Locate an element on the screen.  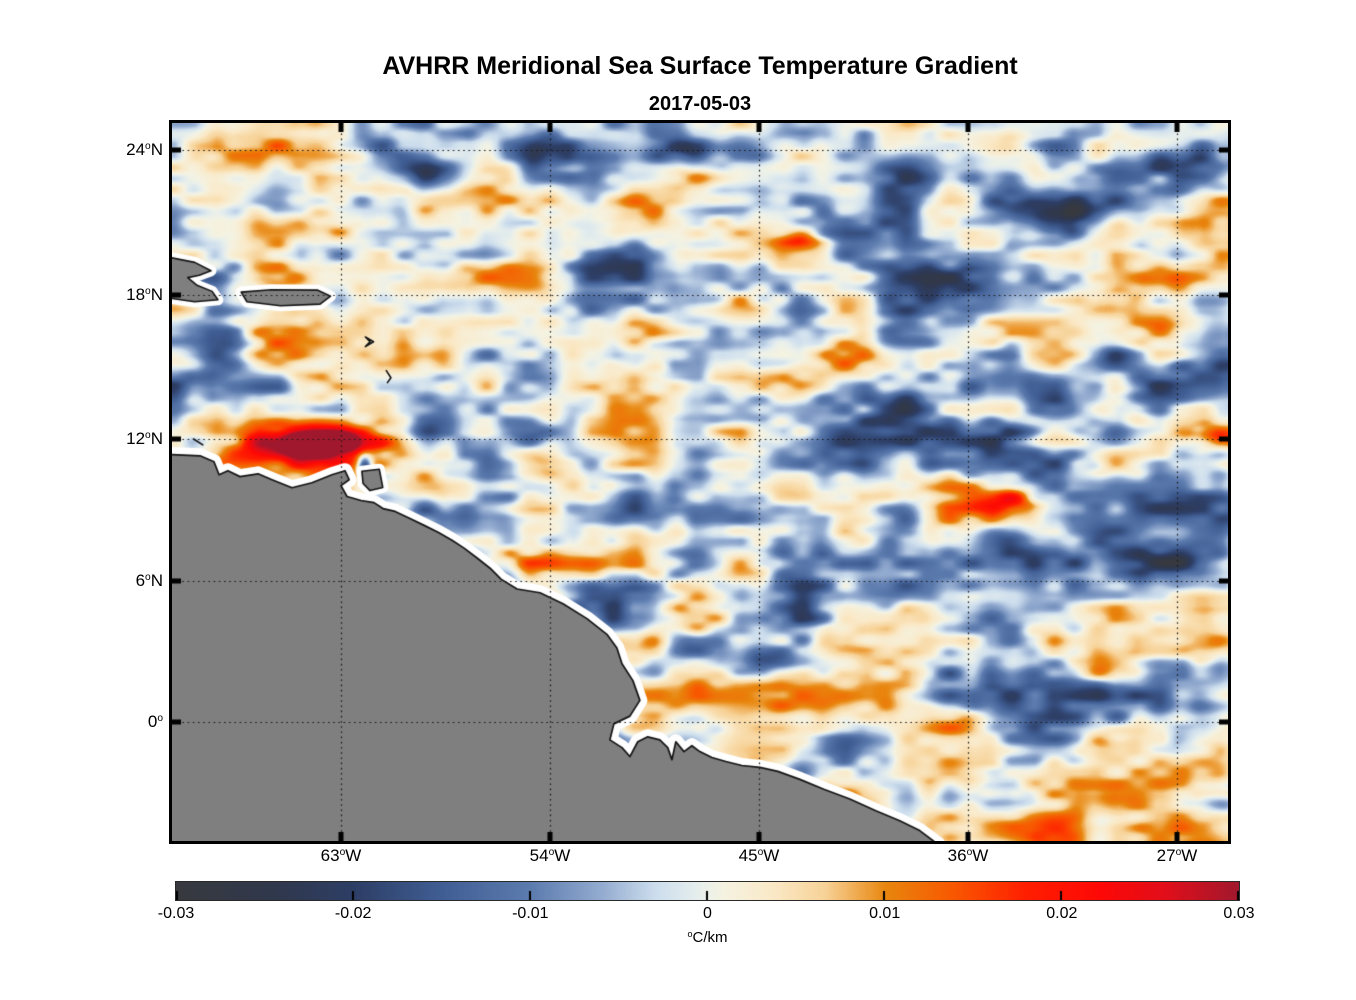
colorbar-unit-label: oC/km is located at coordinates (707, 937).